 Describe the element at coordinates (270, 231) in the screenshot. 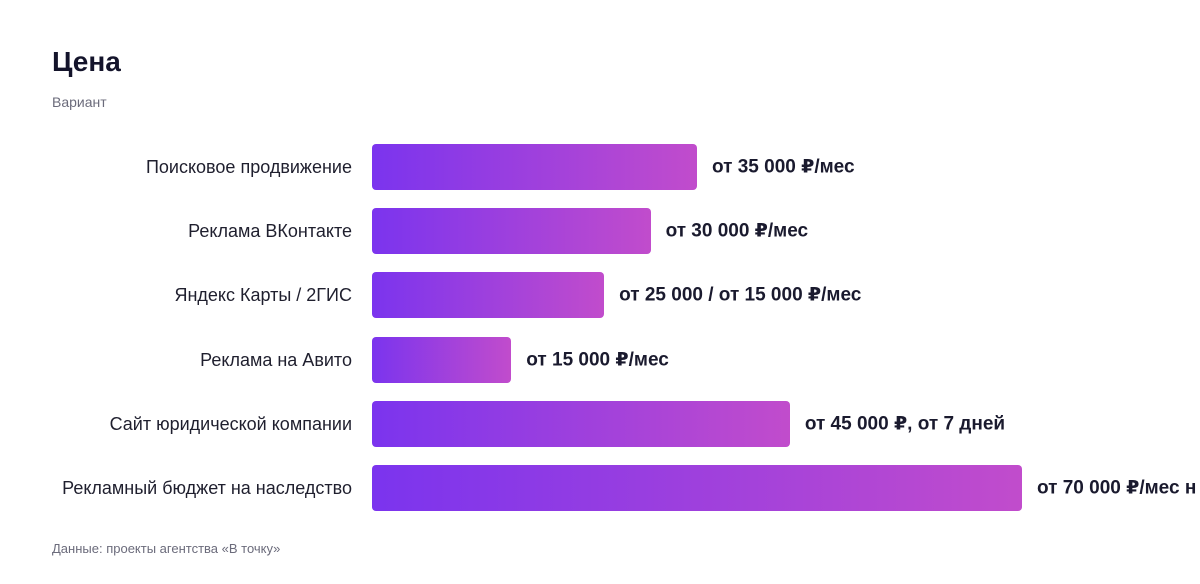

I see `category-label: Реклама ВКонтакте` at that location.